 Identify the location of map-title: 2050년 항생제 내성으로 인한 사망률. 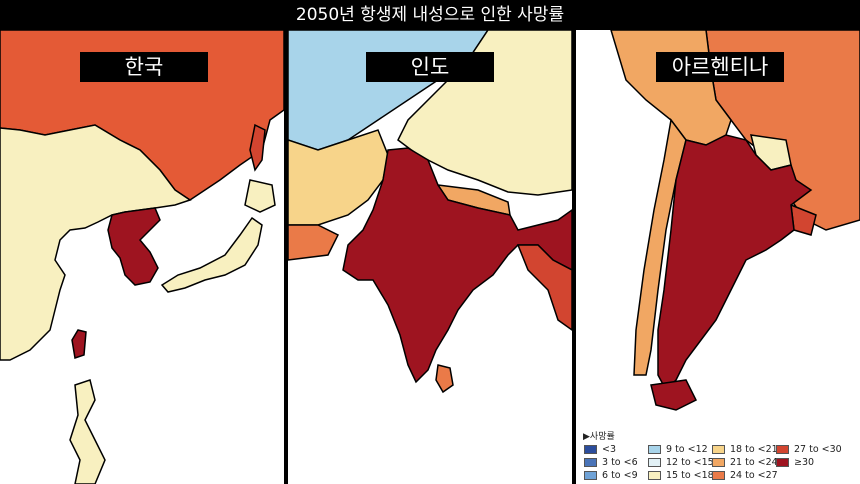
(430, 15).